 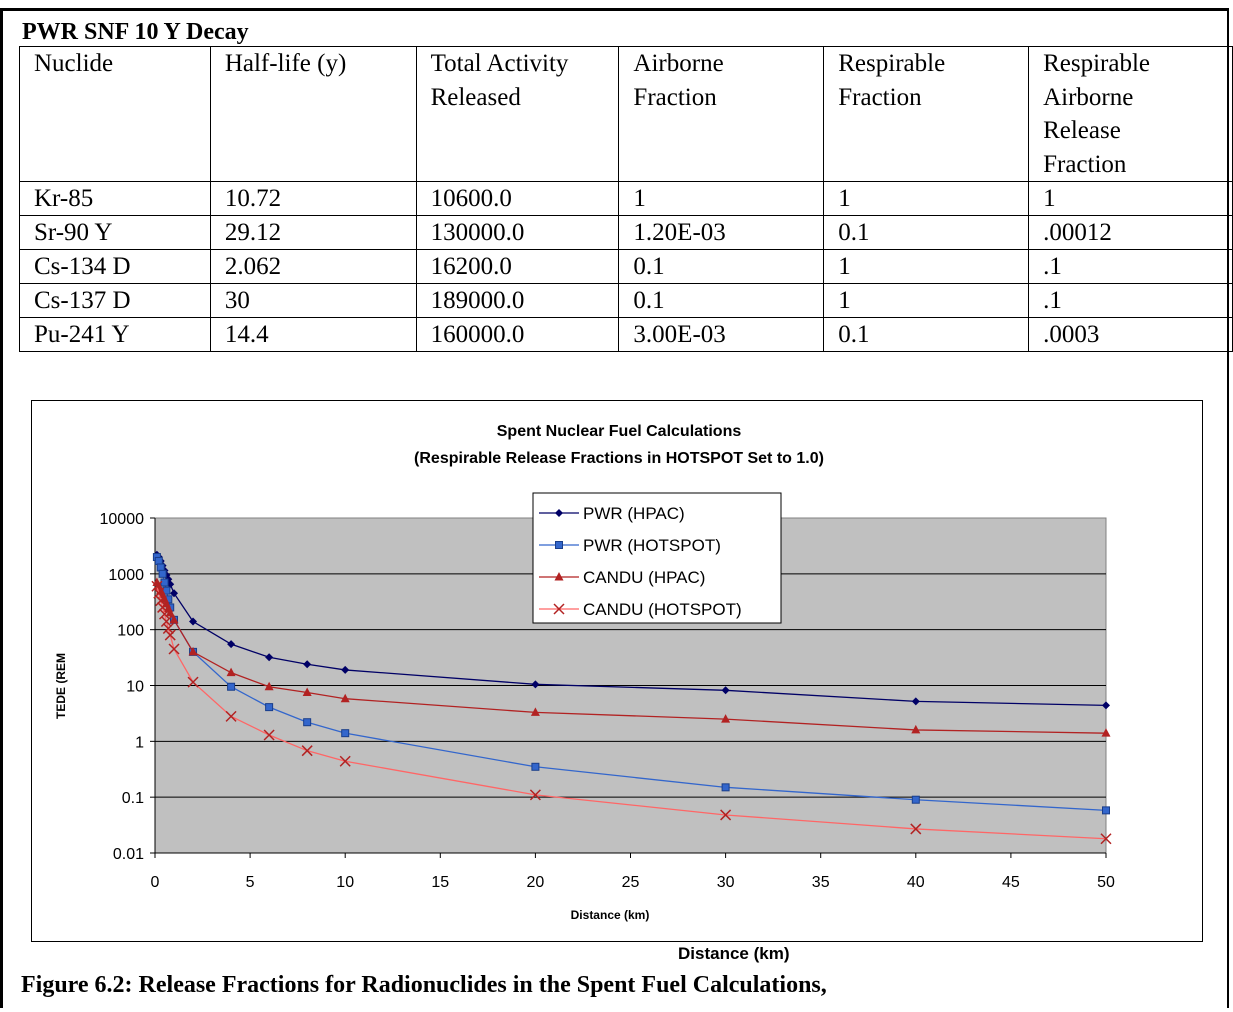 What do you see at coordinates (536, 882) in the screenshot?
I see `x-tick-label: 20` at bounding box center [536, 882].